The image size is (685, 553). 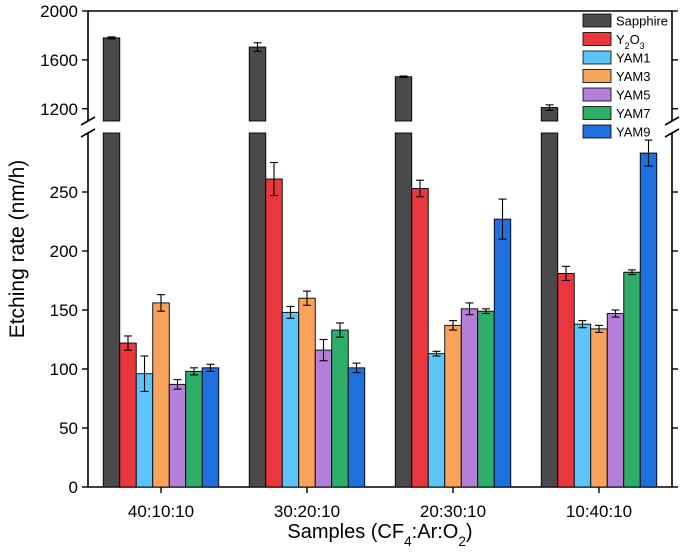 I want to click on y-tick-label: 1600, so click(x=59, y=60).